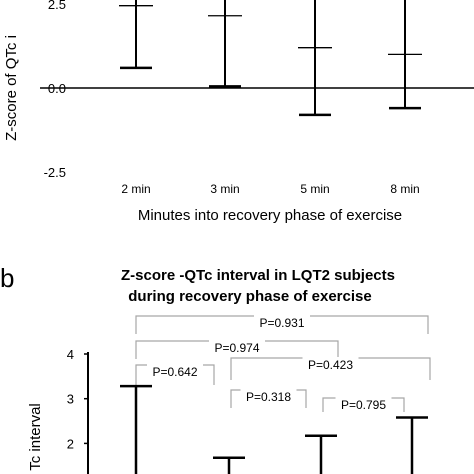  Describe the element at coordinates (270, 215) in the screenshot. I see `panel-a-x-axis-title: Minutes into recovery phase of exercise` at that location.